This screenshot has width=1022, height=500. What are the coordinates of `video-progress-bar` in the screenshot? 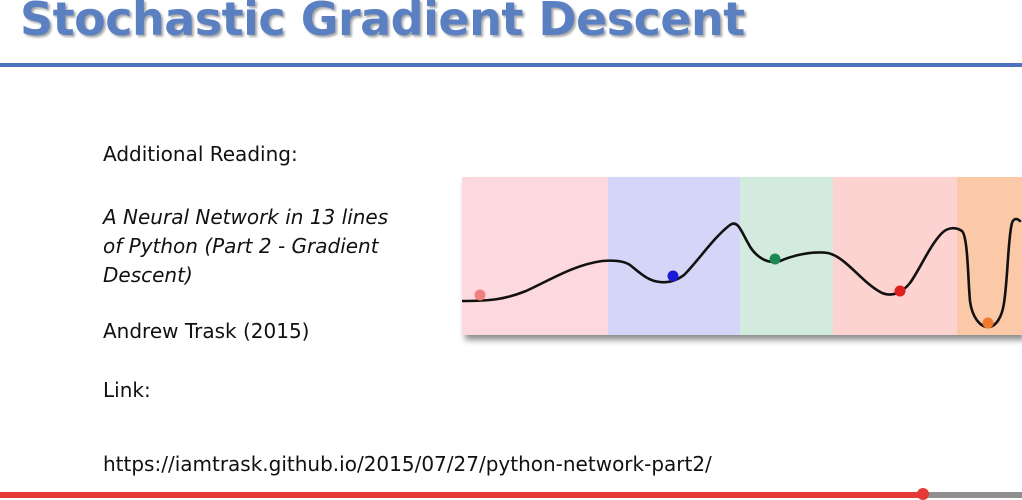 It's located at (511, 494).